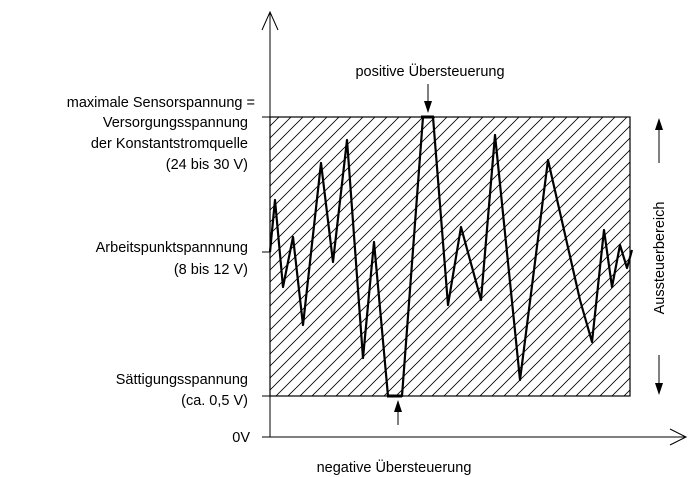 This screenshot has height=477, width=688. What do you see at coordinates (211, 270) in the screenshot?
I see `label-work-line2: (8 bis 12 V)` at bounding box center [211, 270].